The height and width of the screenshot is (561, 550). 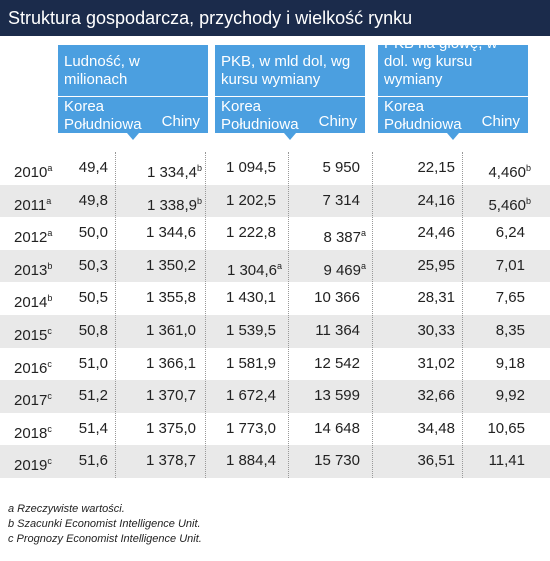 I want to click on value-cell: 4,460b, so click(x=509, y=171).